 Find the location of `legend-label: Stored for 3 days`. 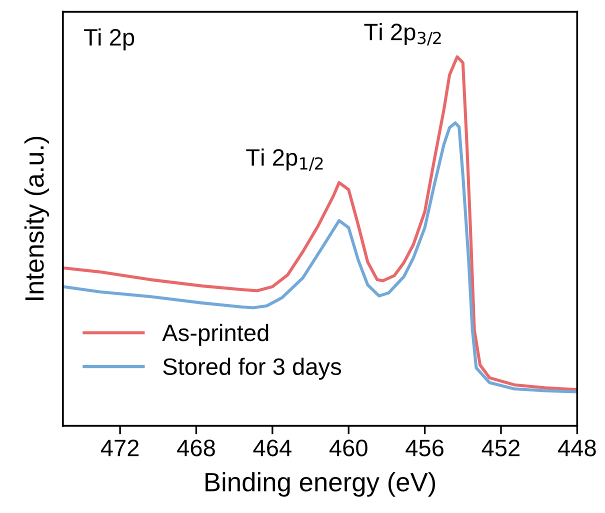

legend-label: Stored for 3 days is located at coordinates (252, 369).